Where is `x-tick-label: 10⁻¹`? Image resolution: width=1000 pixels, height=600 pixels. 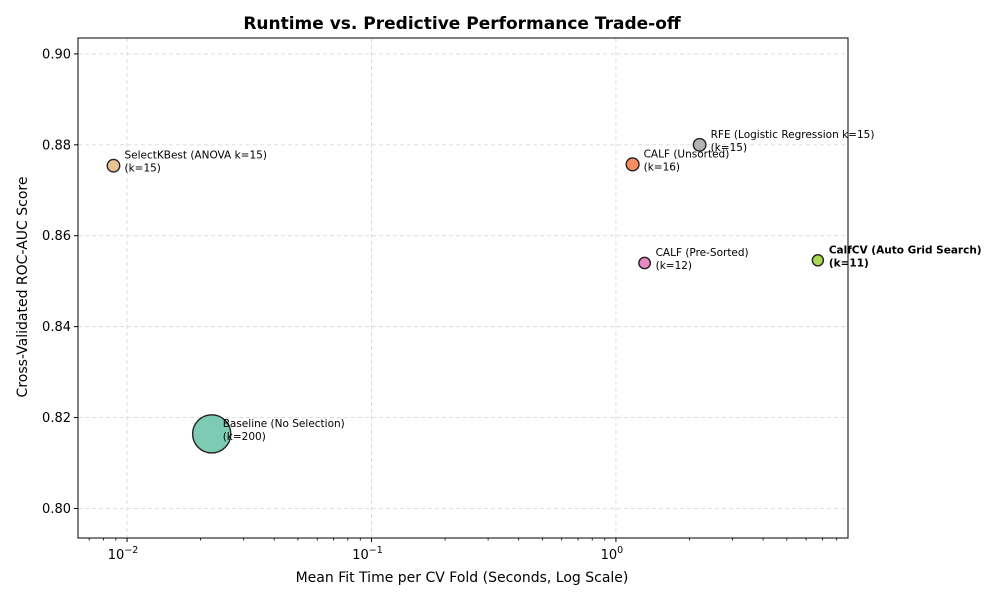 x-tick-label: 10⁻¹ is located at coordinates (367, 554).